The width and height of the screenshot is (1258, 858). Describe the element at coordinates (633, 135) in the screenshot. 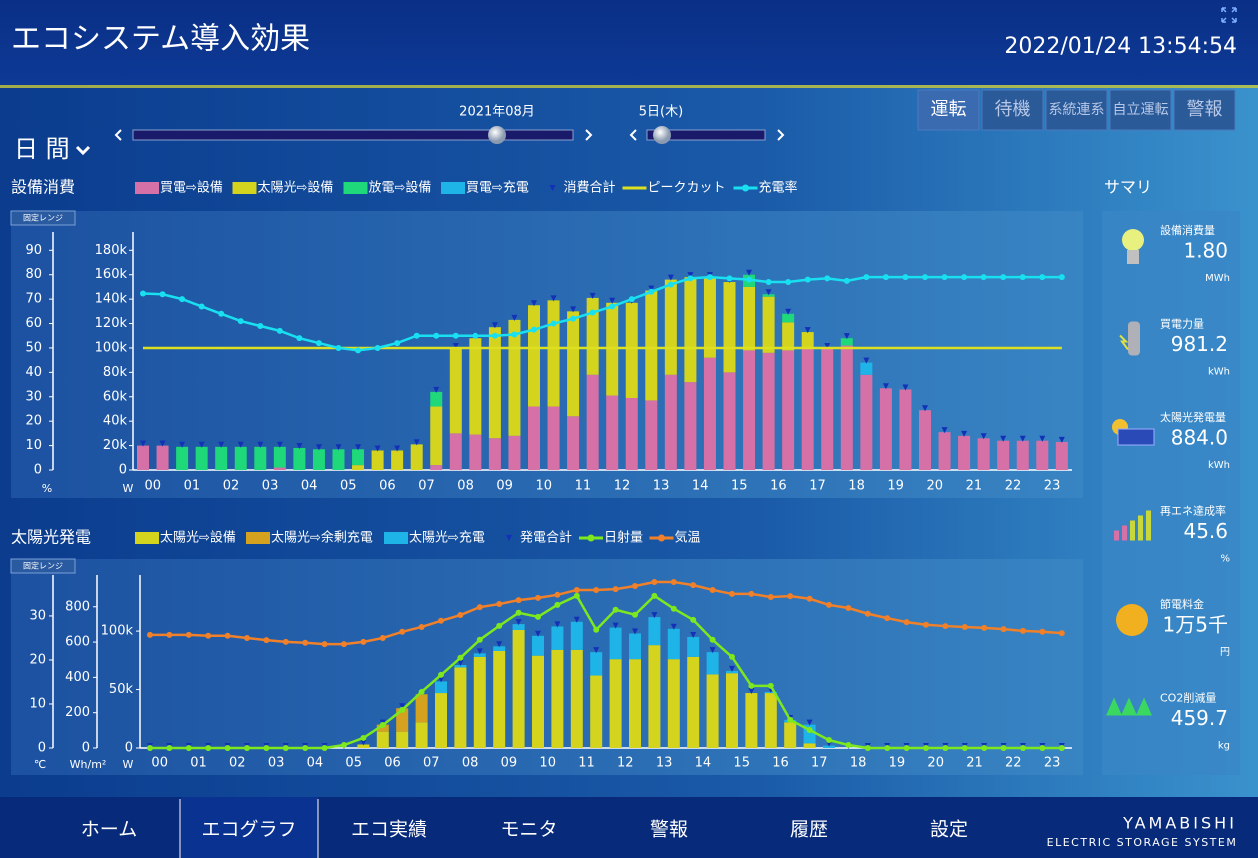

I see `day-prev` at that location.